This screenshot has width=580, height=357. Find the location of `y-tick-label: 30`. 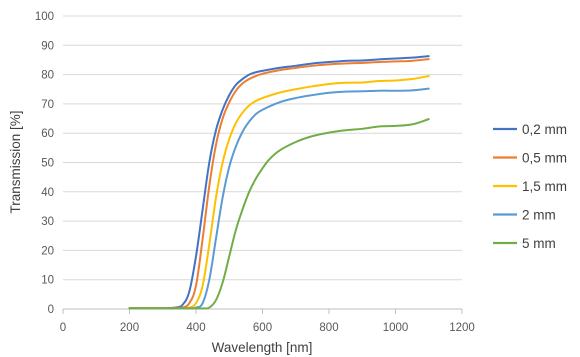

y-tick-label: 30 is located at coordinates (47, 222).